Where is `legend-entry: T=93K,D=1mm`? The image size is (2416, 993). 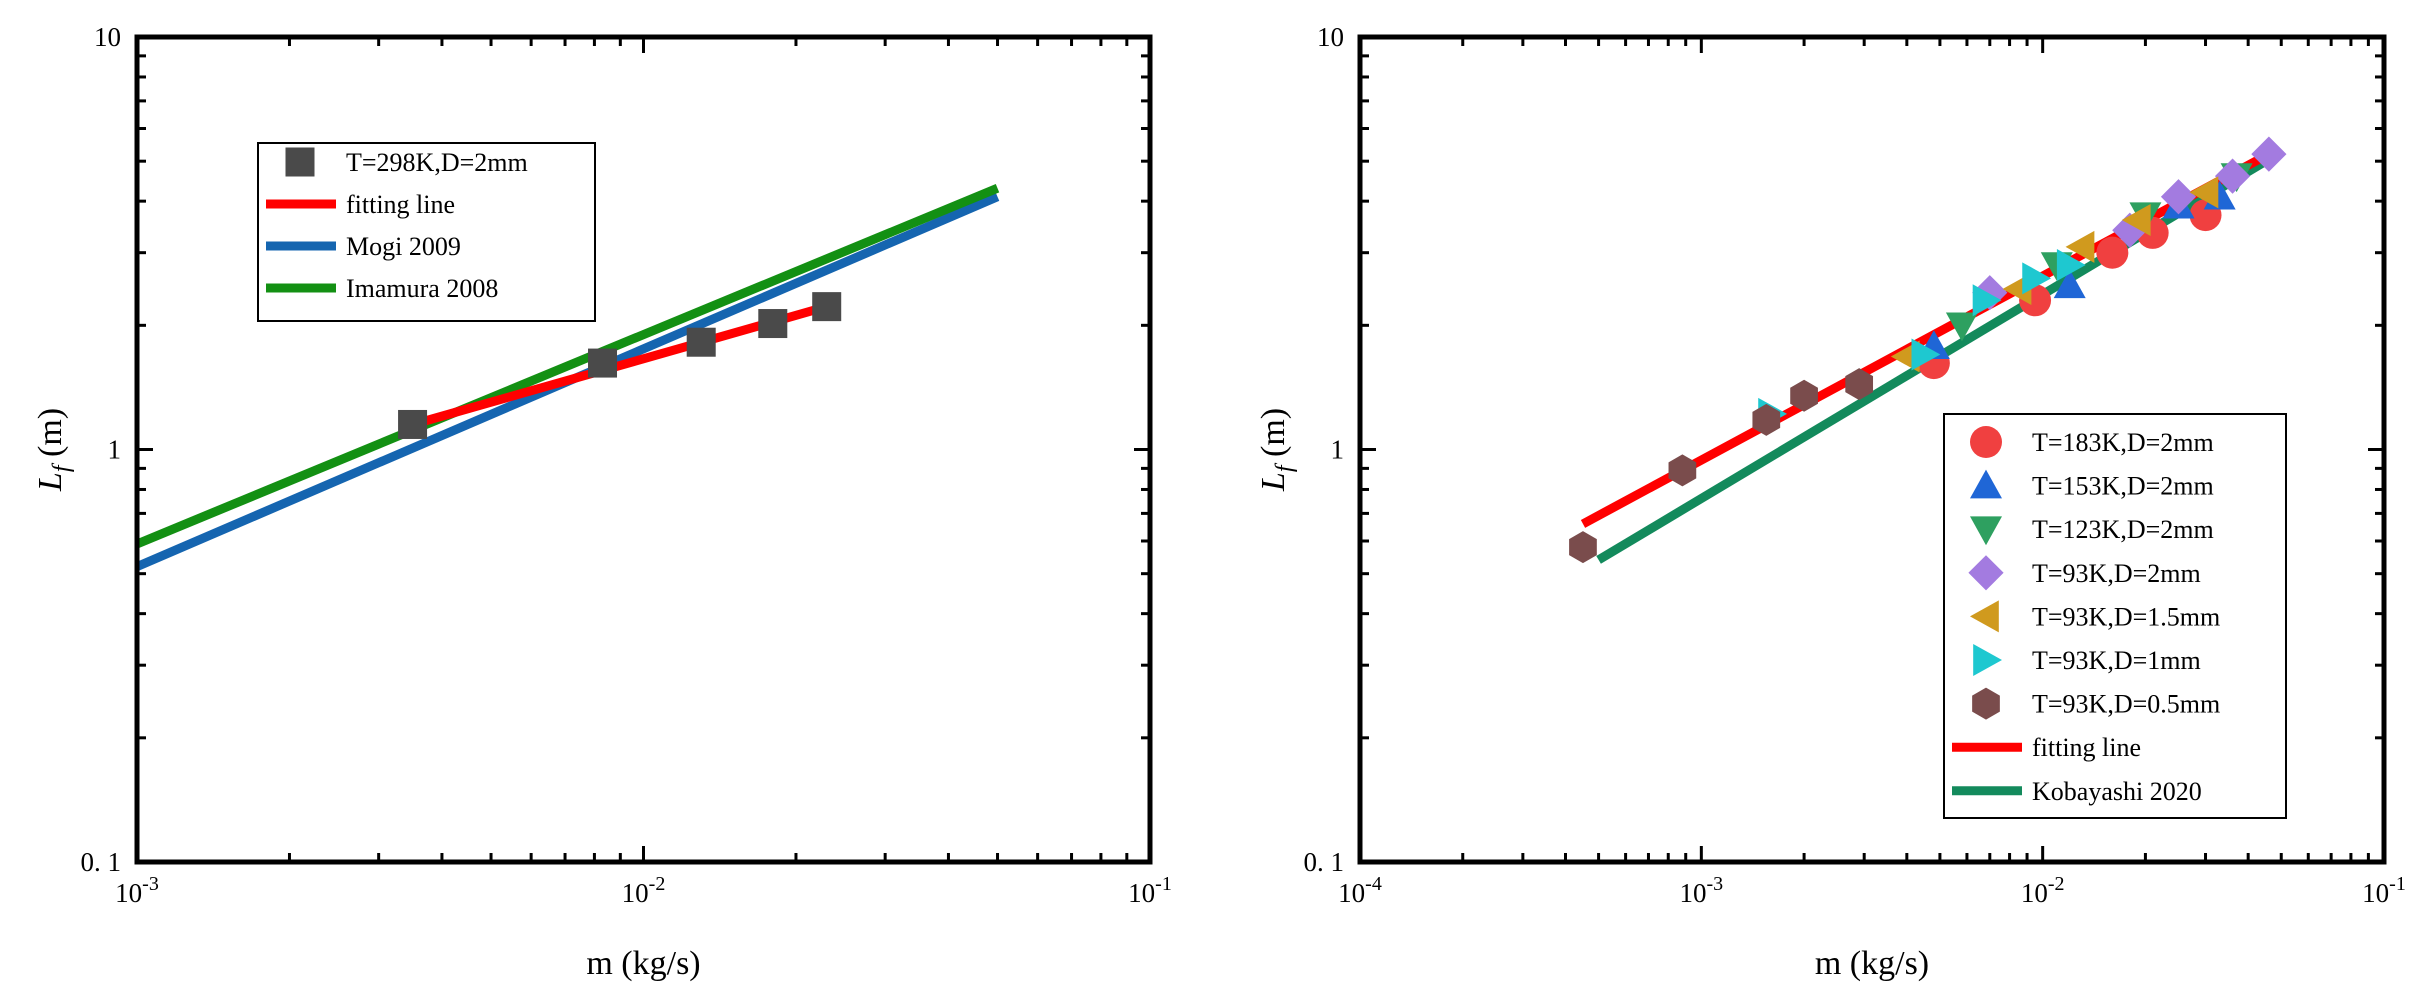
legend-entry: T=93K,D=1mm is located at coordinates (2087, 660).